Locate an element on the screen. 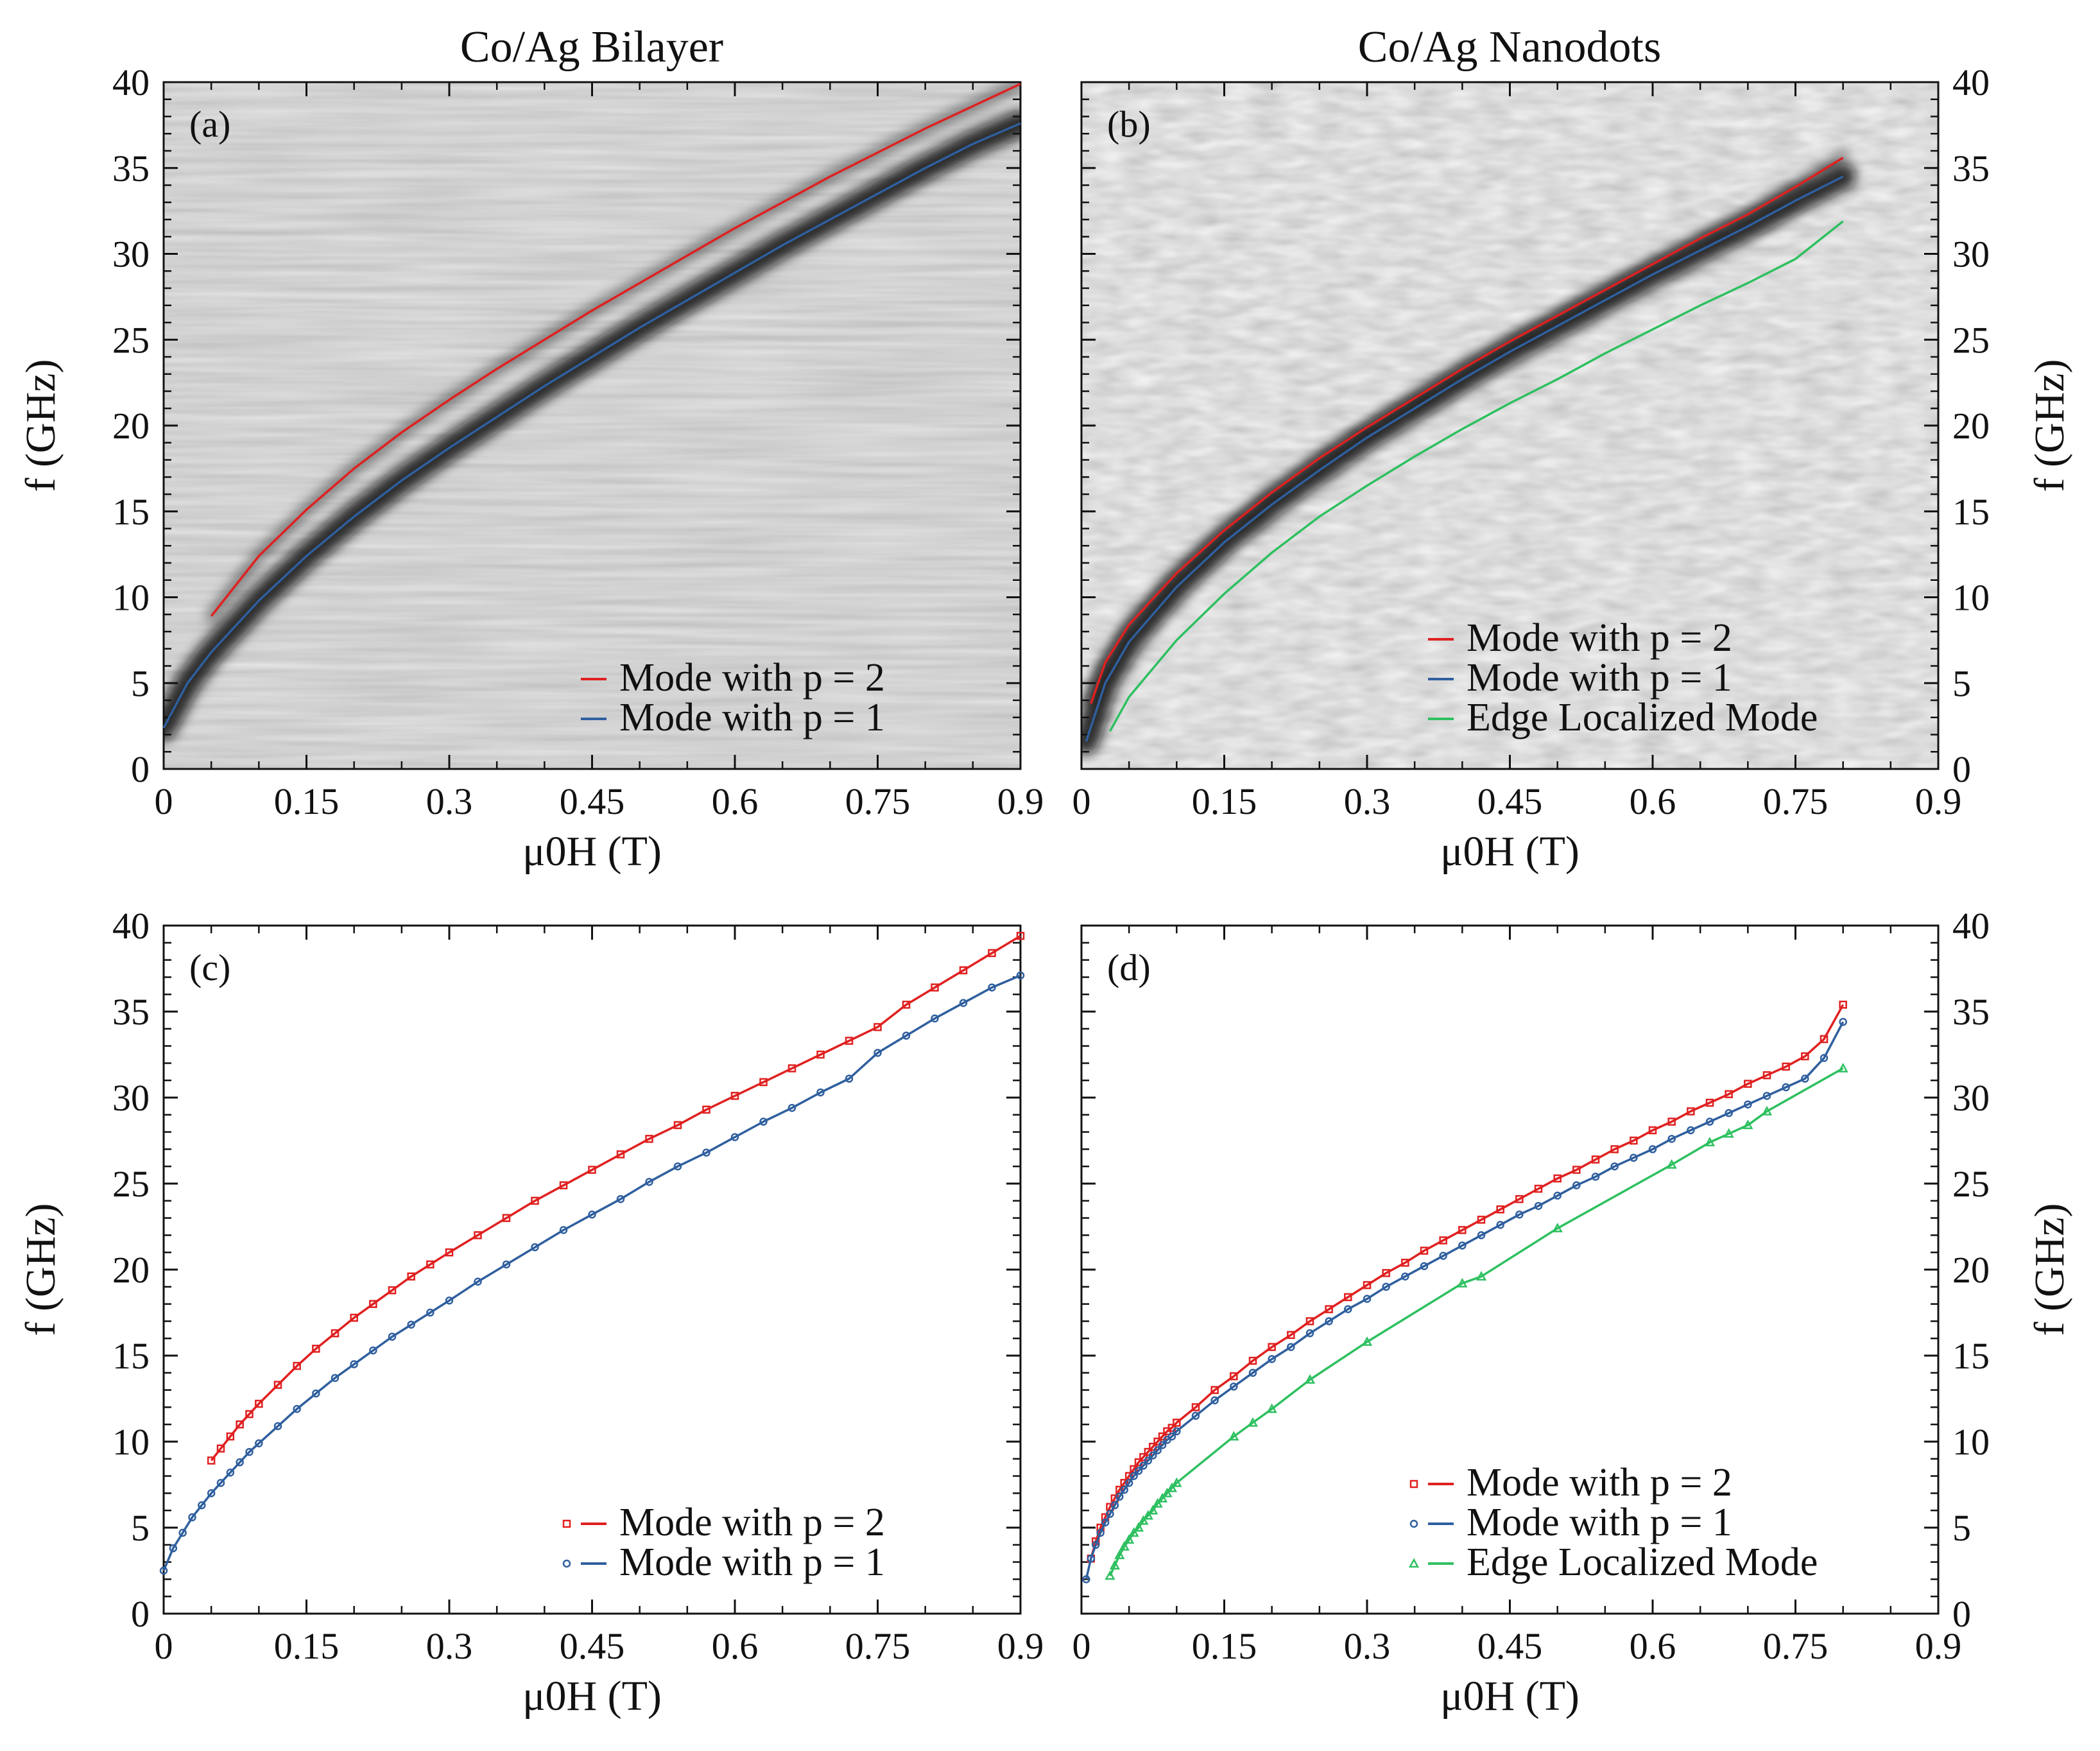 The image size is (2100, 1751). y-tick-label: 0 is located at coordinates (140, 769).